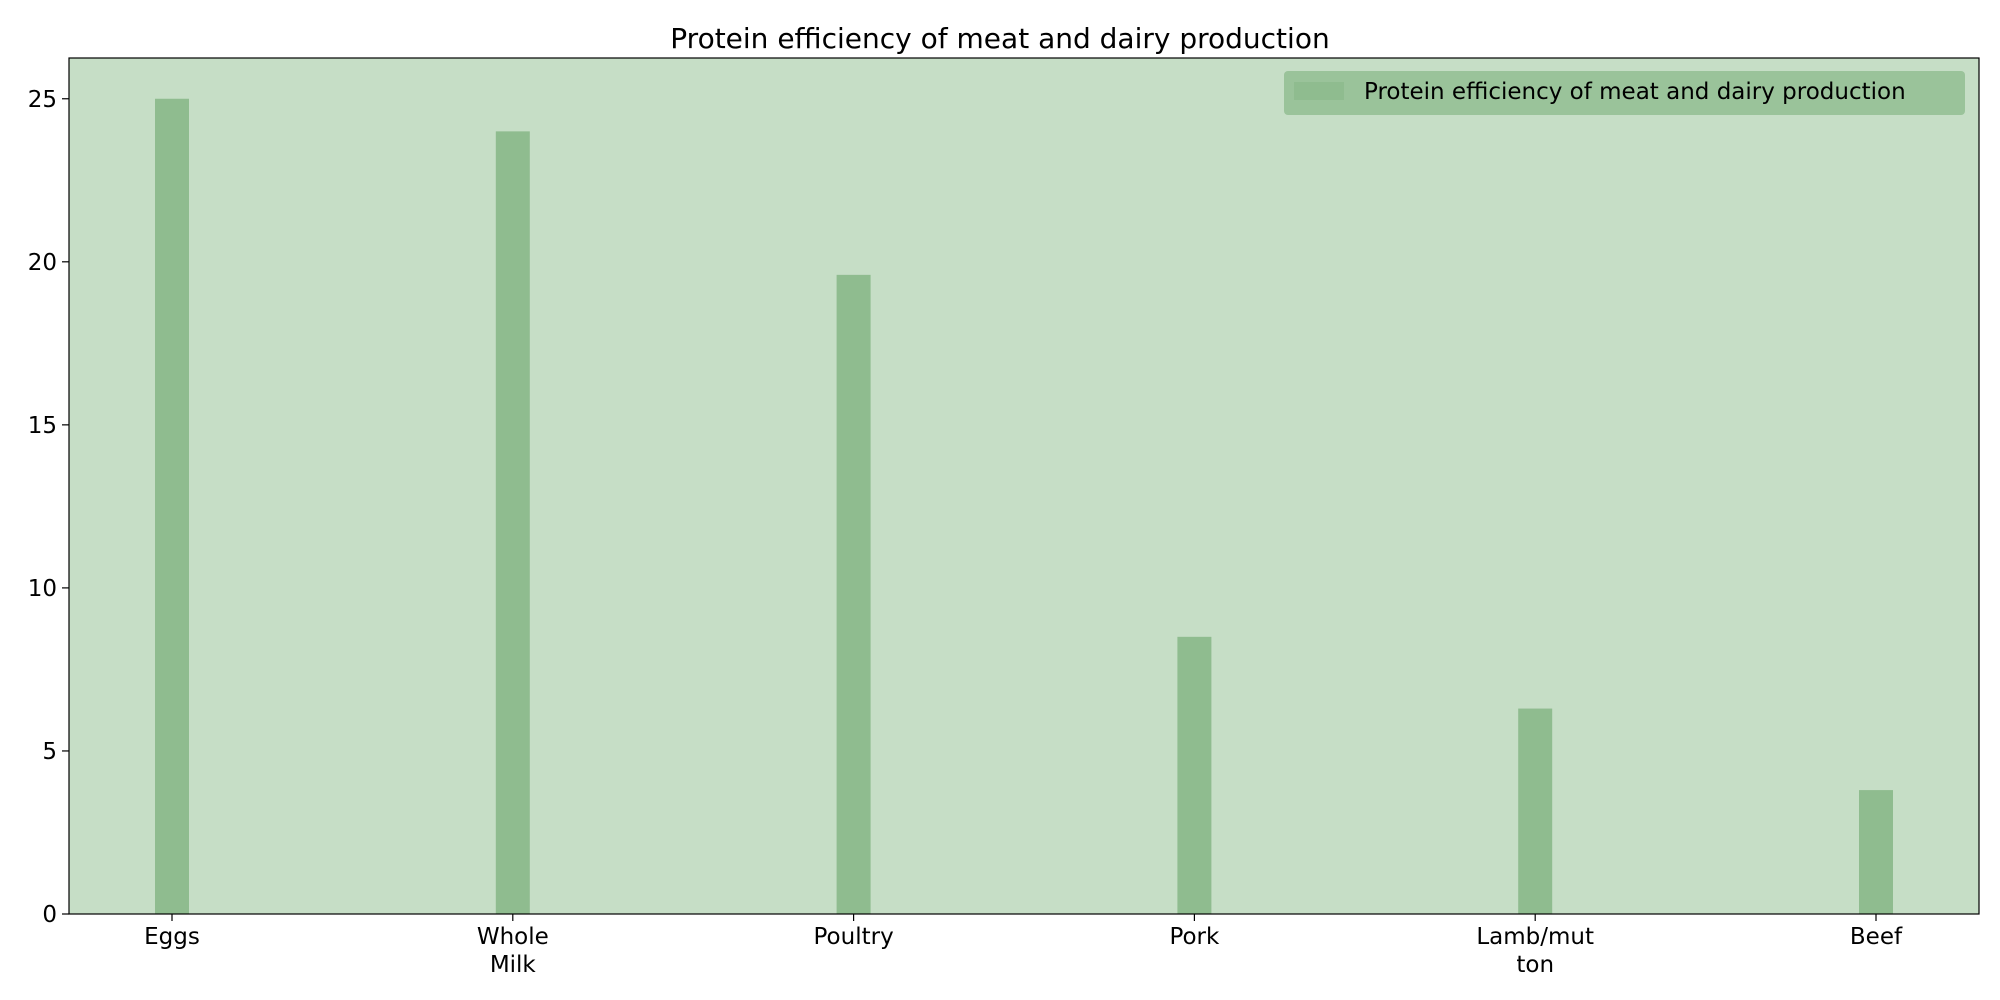 The width and height of the screenshot is (2000, 1000). Describe the element at coordinates (1535, 951) in the screenshot. I see `x-tick-label: Lamb/mut ton` at that location.